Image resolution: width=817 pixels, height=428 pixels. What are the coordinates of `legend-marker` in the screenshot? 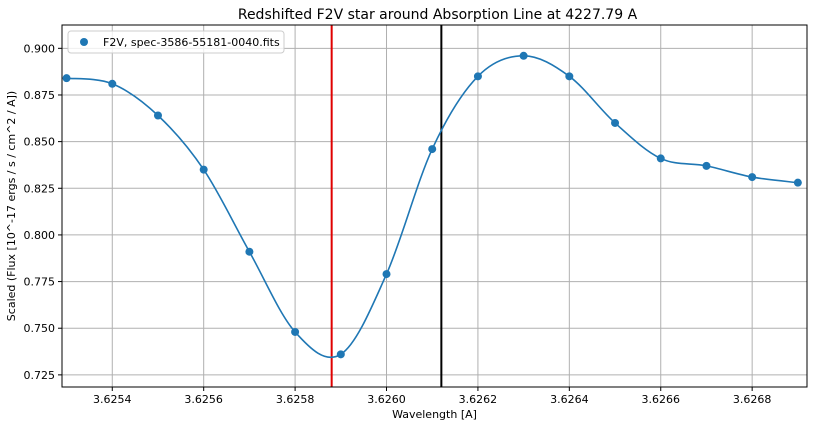 It's located at (84, 42).